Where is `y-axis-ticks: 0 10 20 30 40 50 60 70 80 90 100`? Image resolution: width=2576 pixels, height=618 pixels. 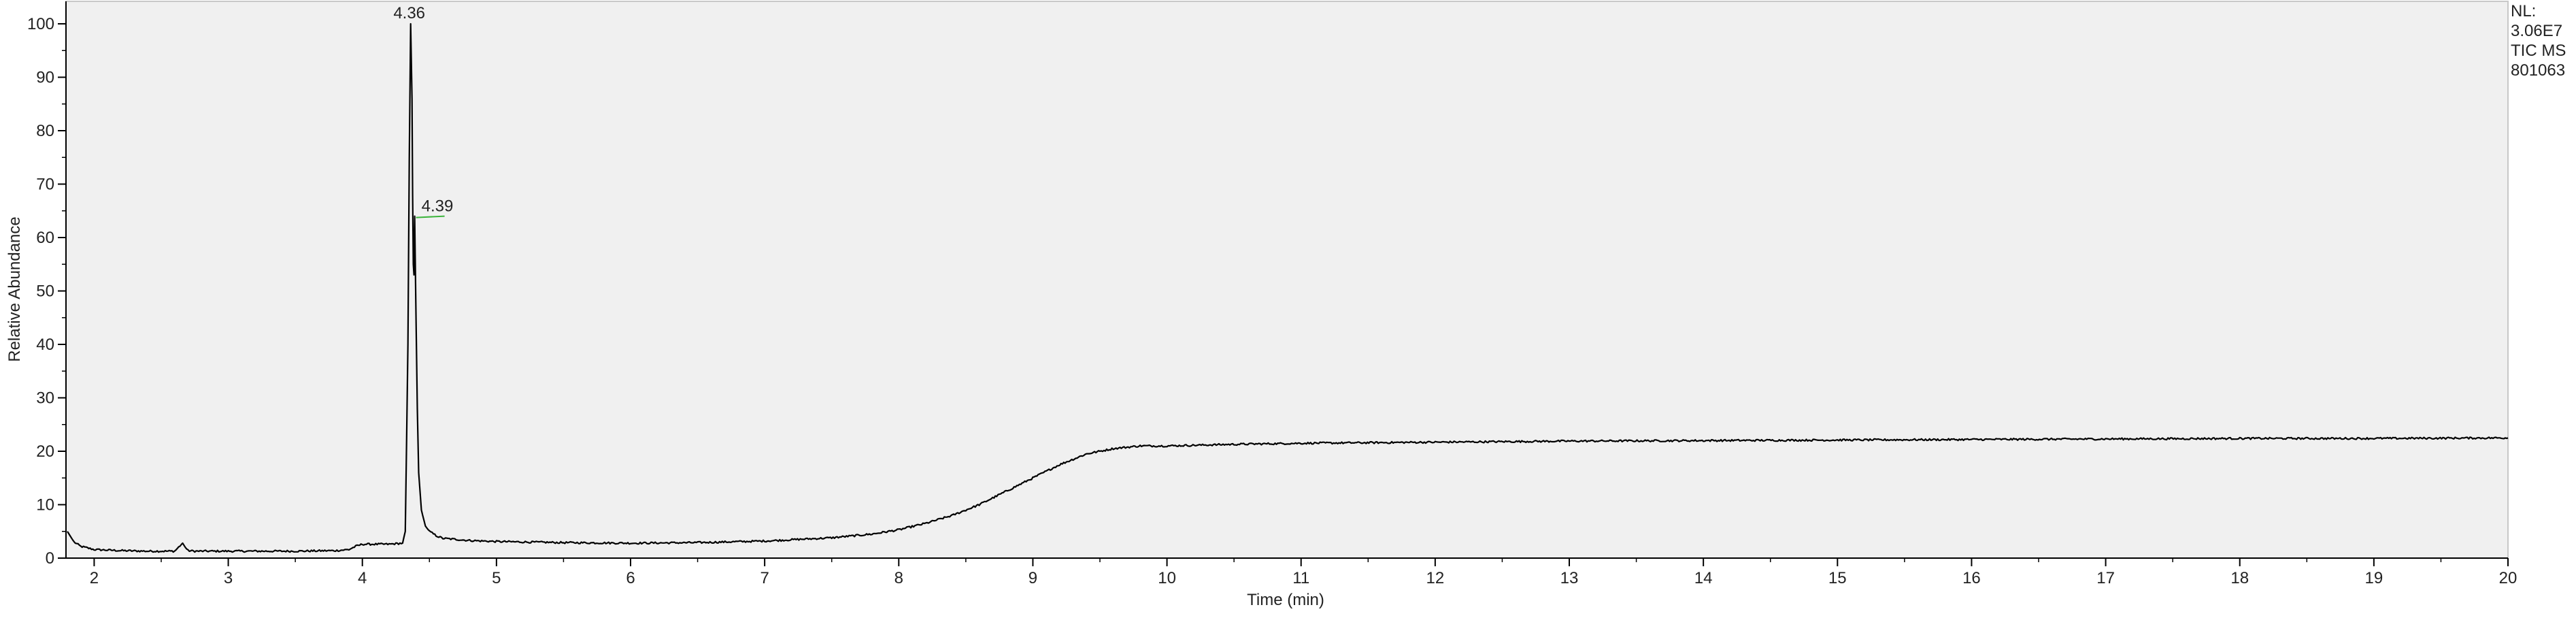
y-axis-ticks: 0 10 20 30 40 50 60 70 80 90 100 is located at coordinates (46, 291).